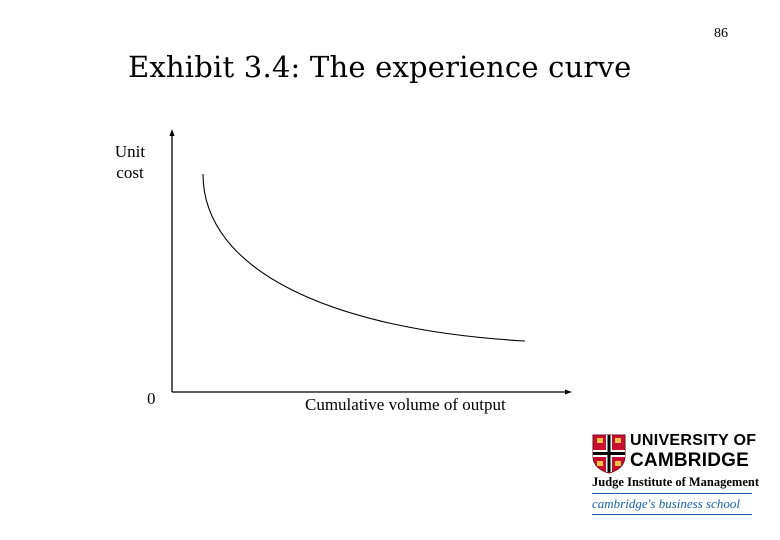 This screenshot has height=540, width=780. I want to click on y-axis-label-line-1: Unit, so click(130, 151).